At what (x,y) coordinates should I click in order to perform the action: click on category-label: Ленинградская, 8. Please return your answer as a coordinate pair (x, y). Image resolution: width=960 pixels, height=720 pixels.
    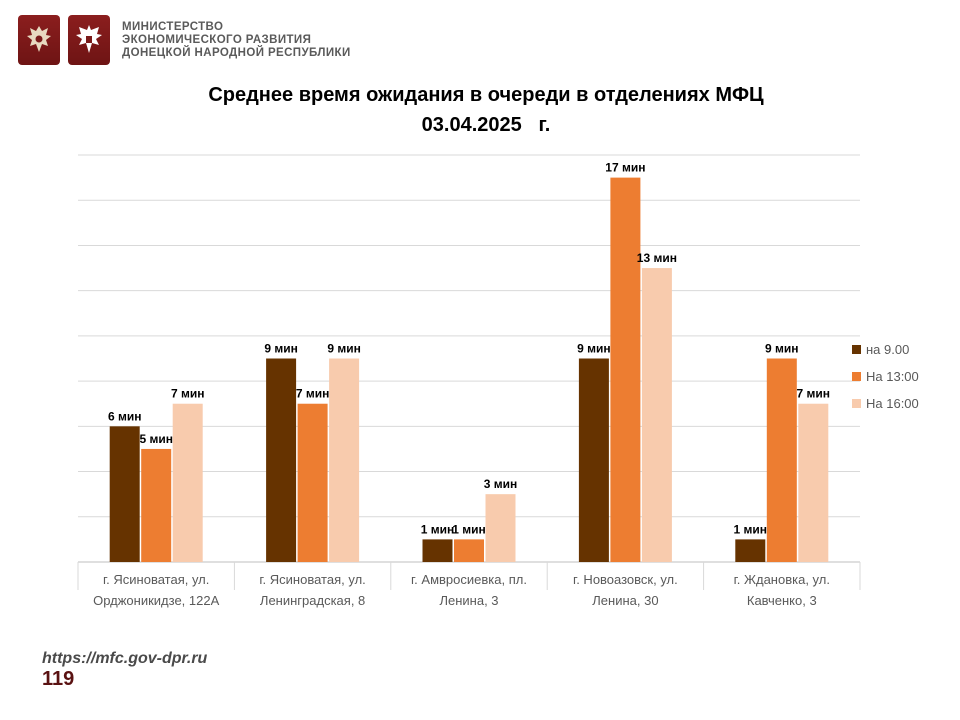
    Looking at the image, I should click on (312, 600).